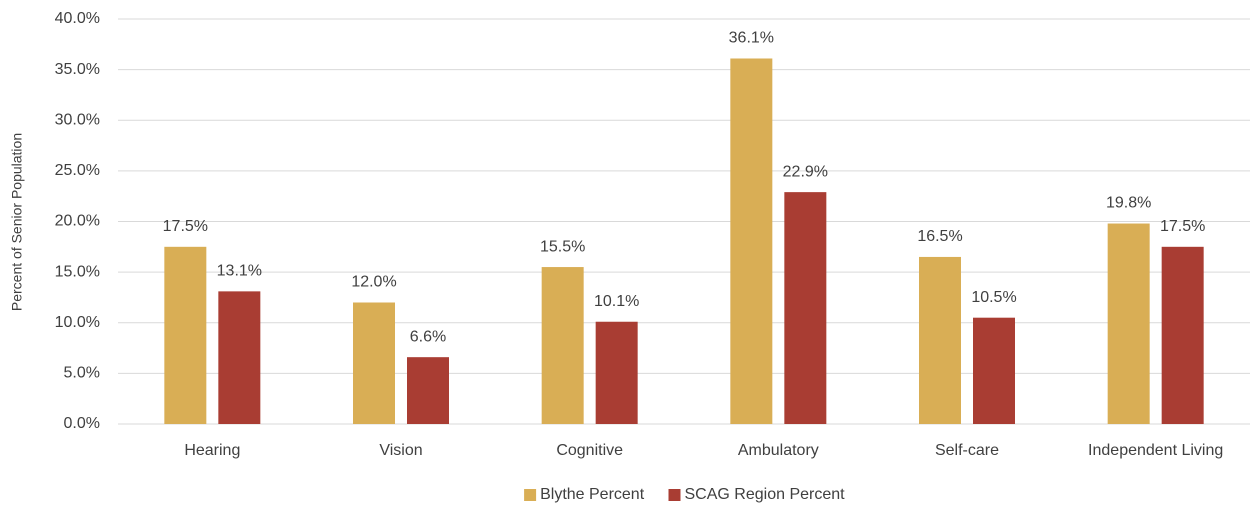 The image size is (1260, 508). What do you see at coordinates (751, 38) in the screenshot?
I see `value-label: 36.1%` at bounding box center [751, 38].